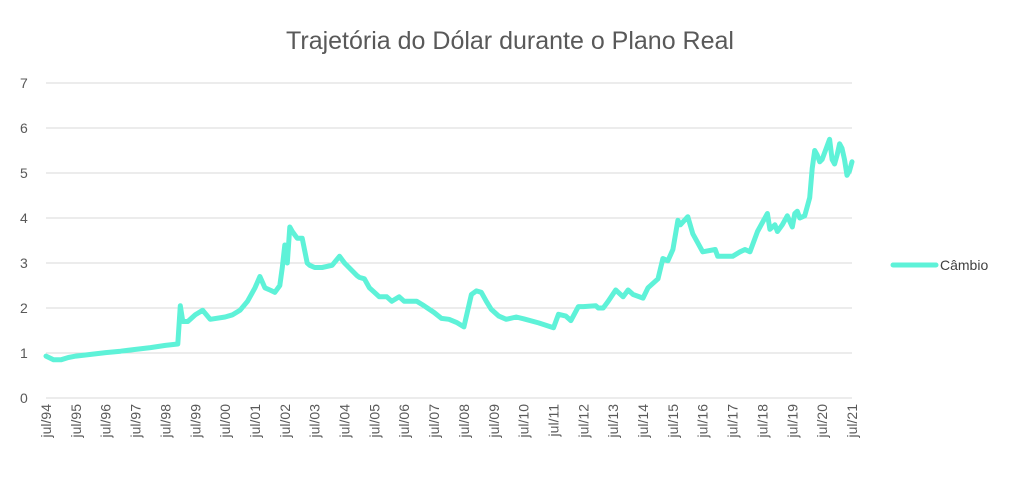 This screenshot has height=479, width=1024. What do you see at coordinates (24, 128) in the screenshot?
I see `y-tick-label: 6` at bounding box center [24, 128].